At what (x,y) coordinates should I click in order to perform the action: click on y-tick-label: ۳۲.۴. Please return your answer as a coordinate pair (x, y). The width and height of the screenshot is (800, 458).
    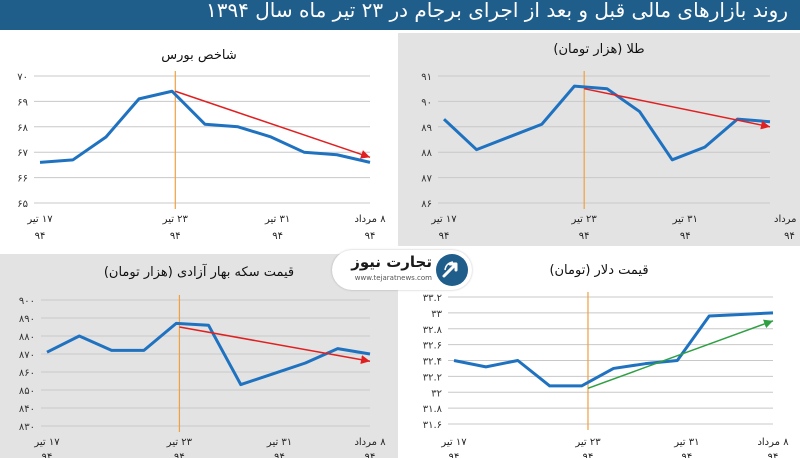
    Looking at the image, I should click on (432, 362).